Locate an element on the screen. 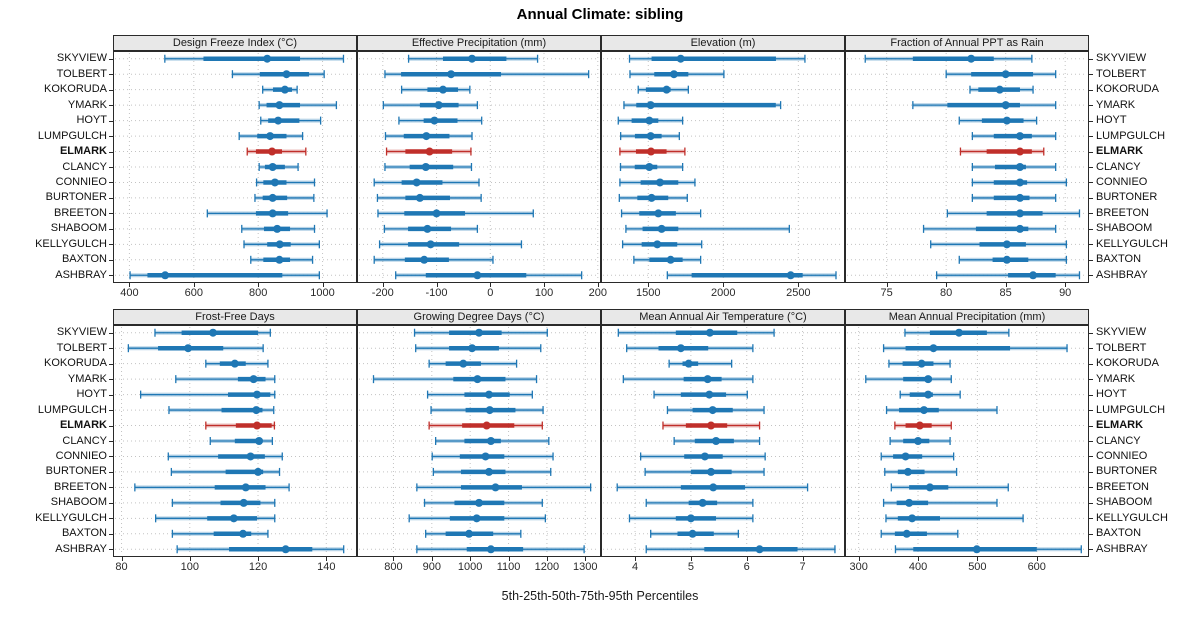 The image size is (1200, 625). site-label-right-elmark: ELMARK is located at coordinates (1120, 425).